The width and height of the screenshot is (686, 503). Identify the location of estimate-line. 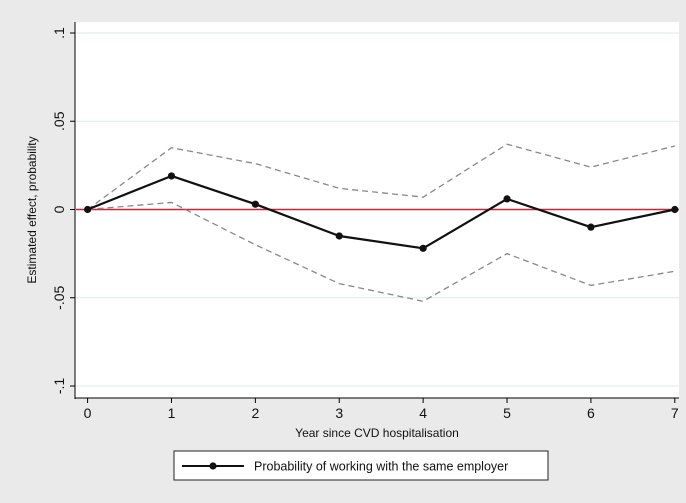
(381, 212).